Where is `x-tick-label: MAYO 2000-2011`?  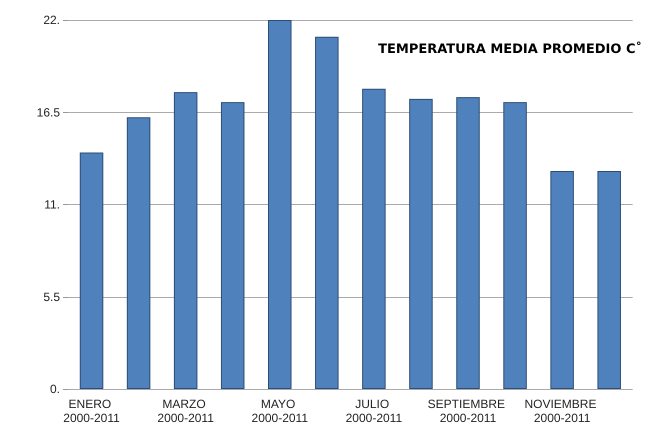
x-tick-label: MAYO 2000-2011 is located at coordinates (280, 411).